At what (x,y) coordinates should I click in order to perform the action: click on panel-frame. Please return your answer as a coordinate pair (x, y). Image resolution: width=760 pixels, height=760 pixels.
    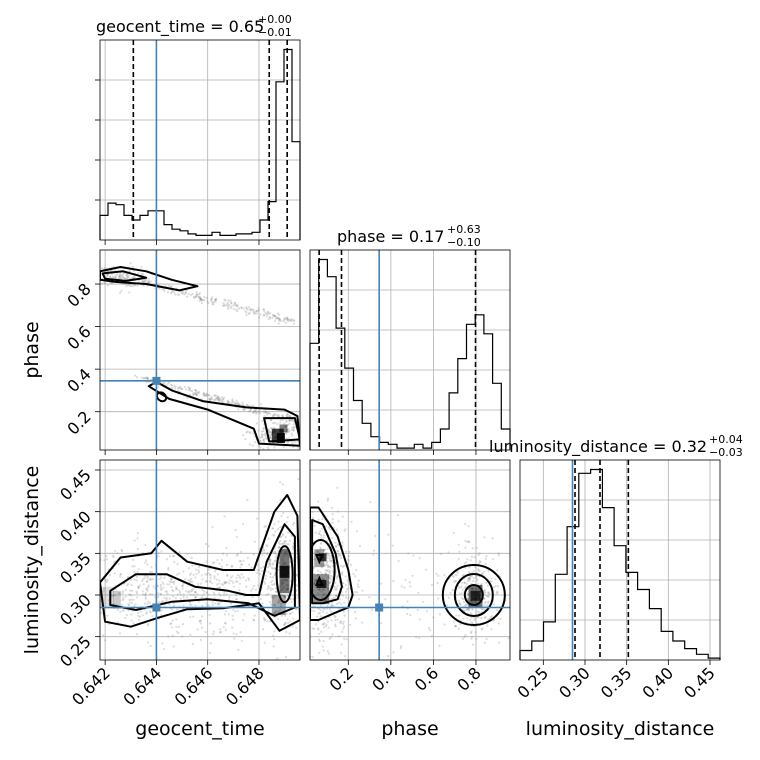
    Looking at the image, I should click on (200, 560).